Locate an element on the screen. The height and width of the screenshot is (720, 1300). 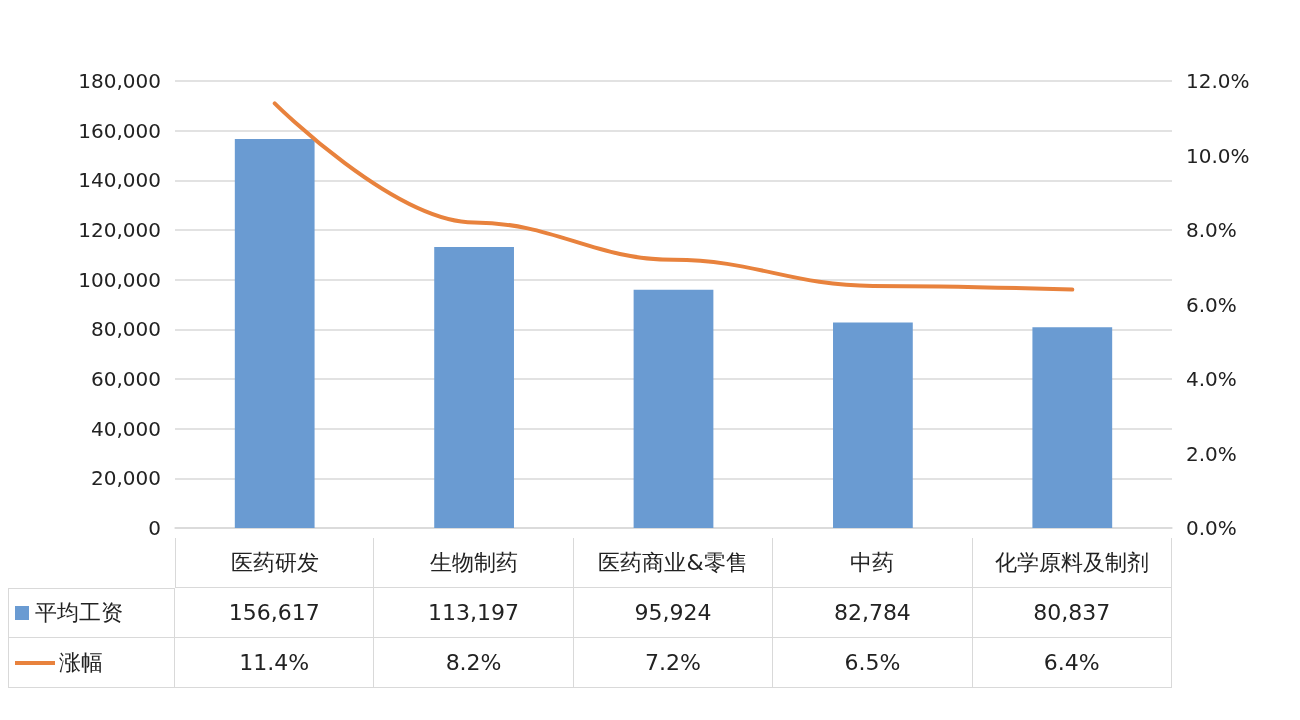
y2-tick-label: 6.0% is located at coordinates (1211, 304).